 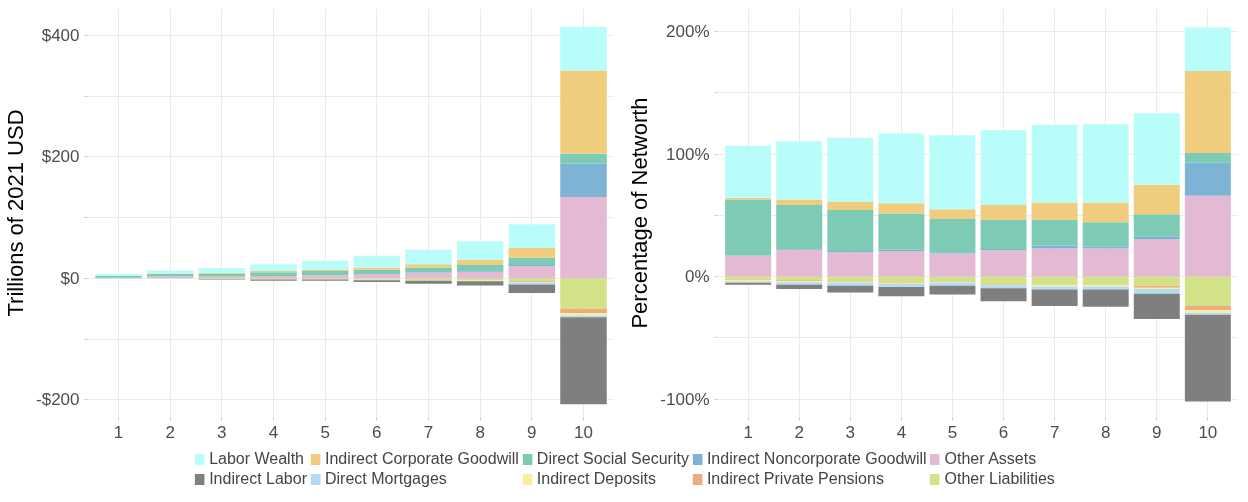 I want to click on y-tick-label: -$200, so click(x=58, y=400).